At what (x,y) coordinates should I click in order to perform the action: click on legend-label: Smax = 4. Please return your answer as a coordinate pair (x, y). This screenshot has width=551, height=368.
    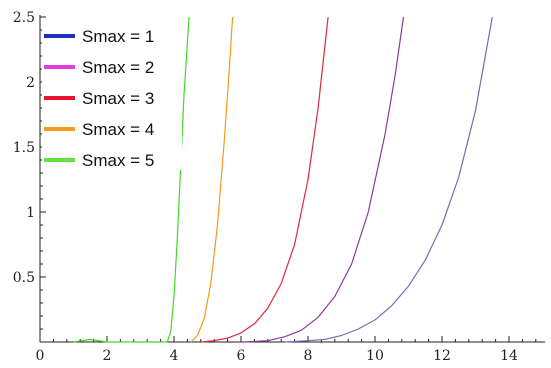
    Looking at the image, I should click on (118, 129).